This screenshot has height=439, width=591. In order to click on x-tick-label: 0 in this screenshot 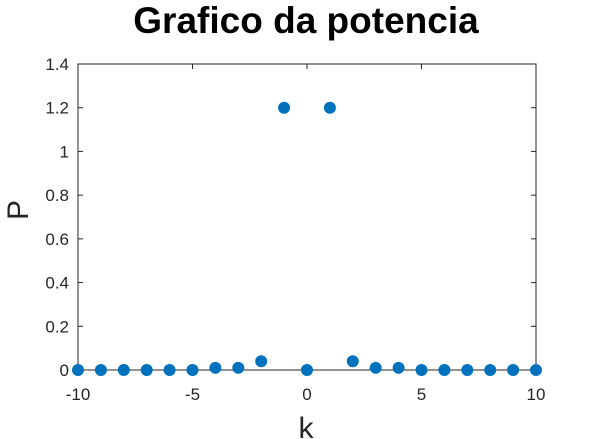, I will do `click(306, 394)`.